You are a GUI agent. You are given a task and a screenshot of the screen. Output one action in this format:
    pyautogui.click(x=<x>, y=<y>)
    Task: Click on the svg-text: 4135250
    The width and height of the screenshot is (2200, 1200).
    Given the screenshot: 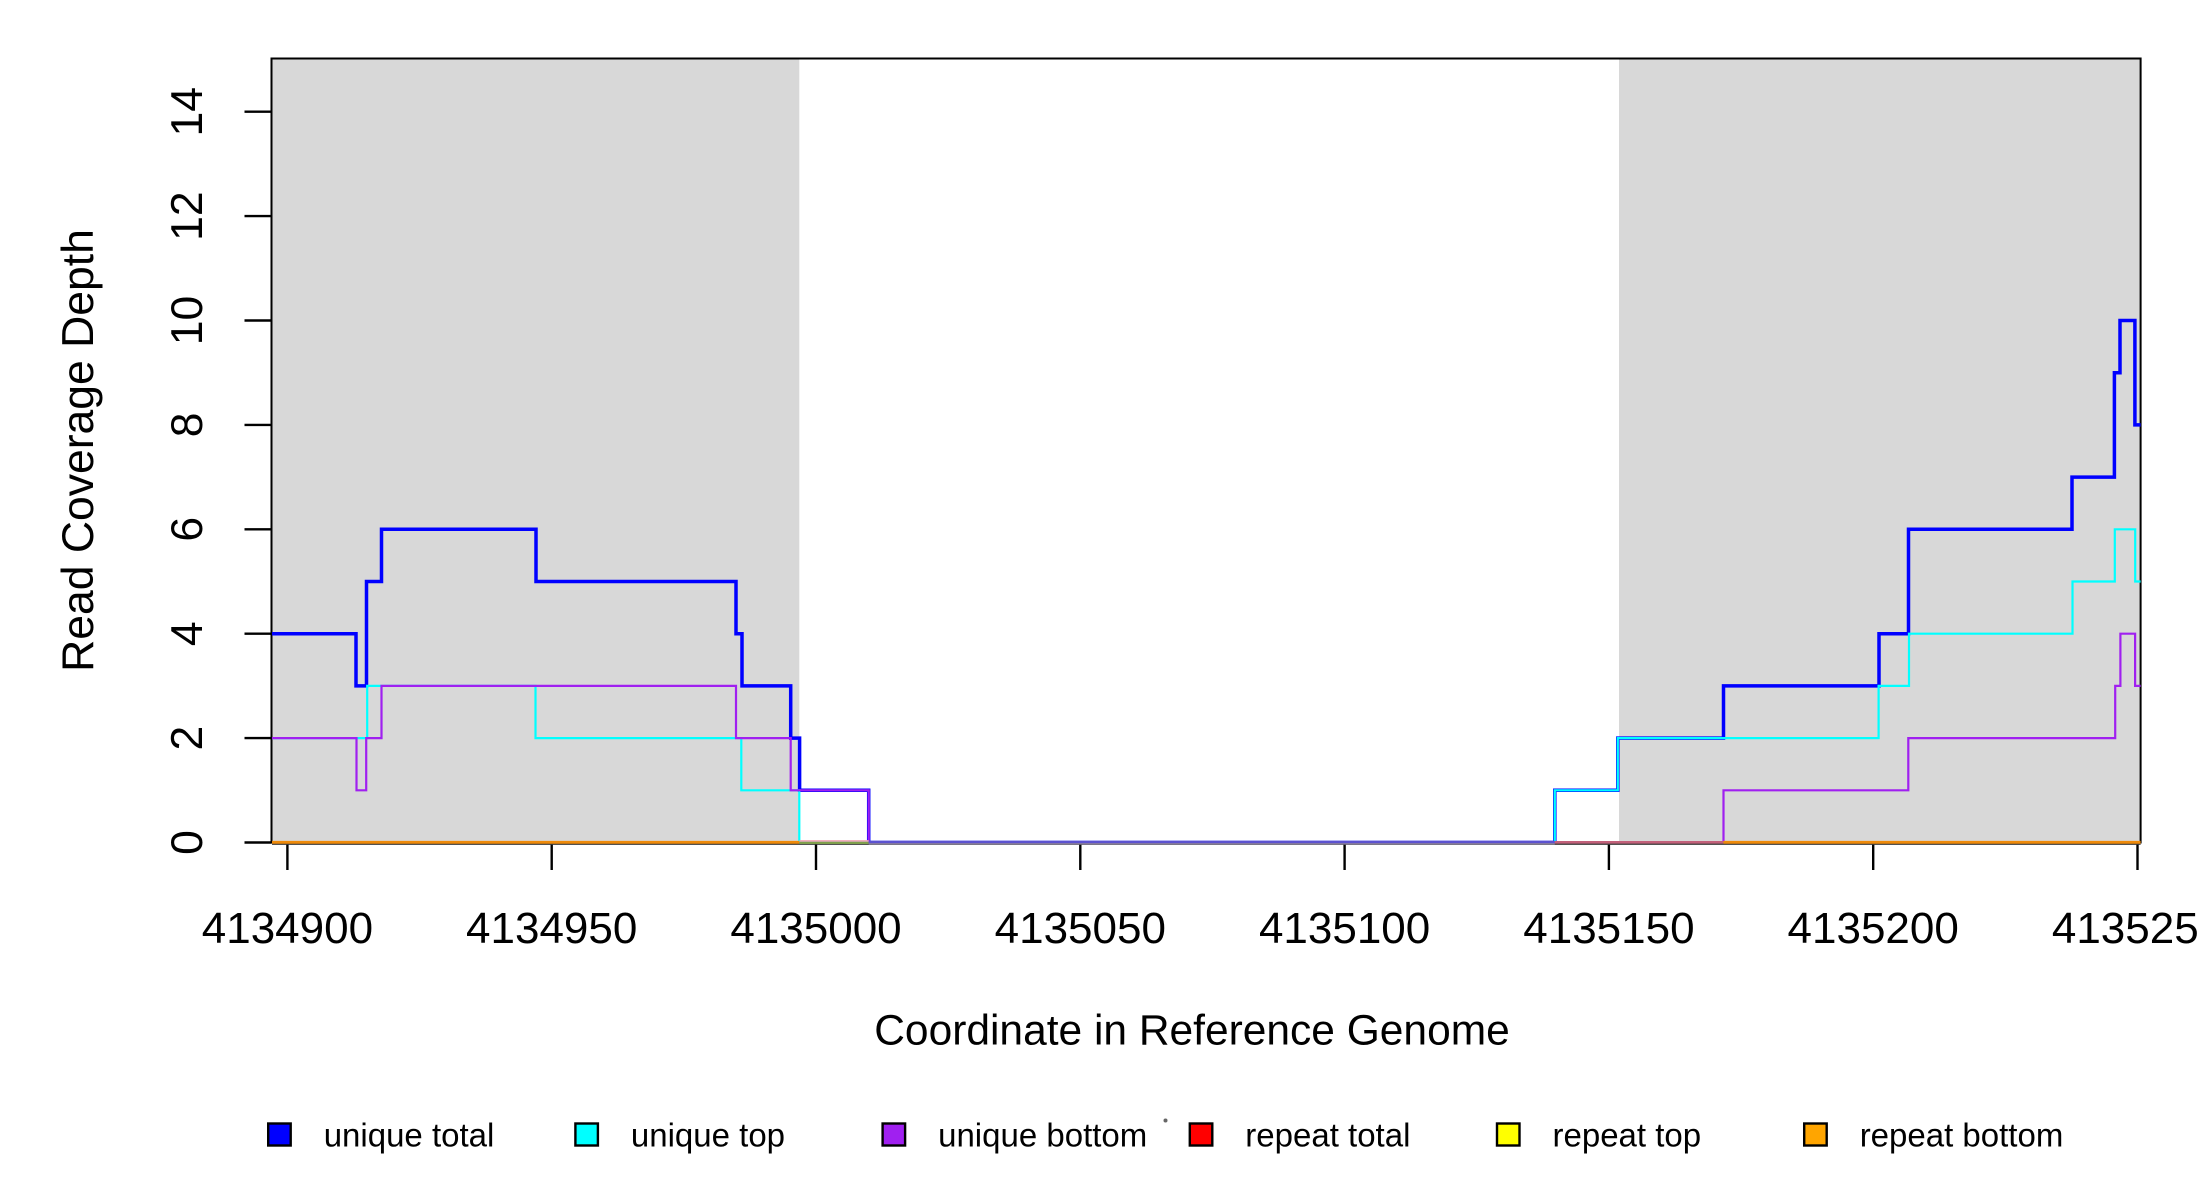 What is the action you would take?
    pyautogui.click(x=2126, y=928)
    